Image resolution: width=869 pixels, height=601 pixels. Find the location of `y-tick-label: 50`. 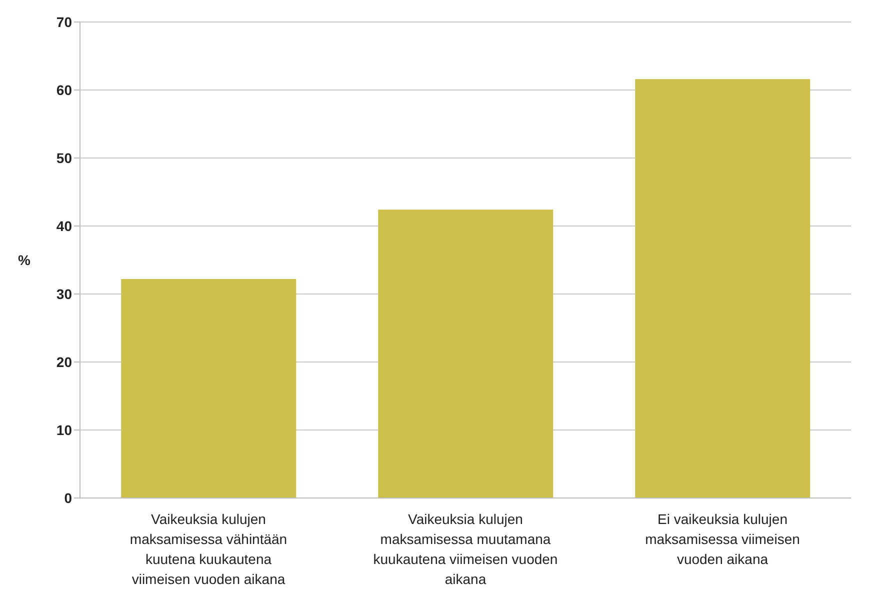

y-tick-label: 50 is located at coordinates (64, 158).